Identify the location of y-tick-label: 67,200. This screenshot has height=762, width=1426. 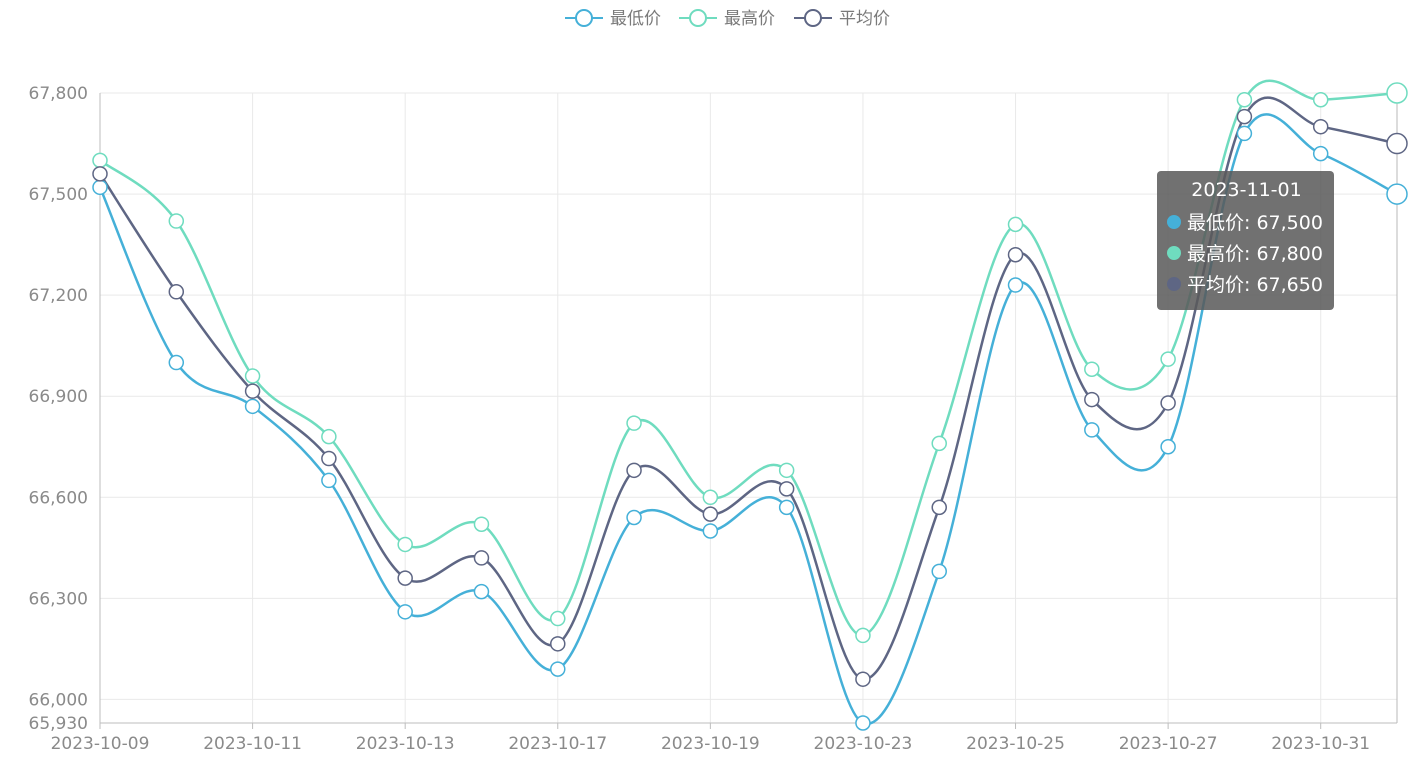
(58, 296).